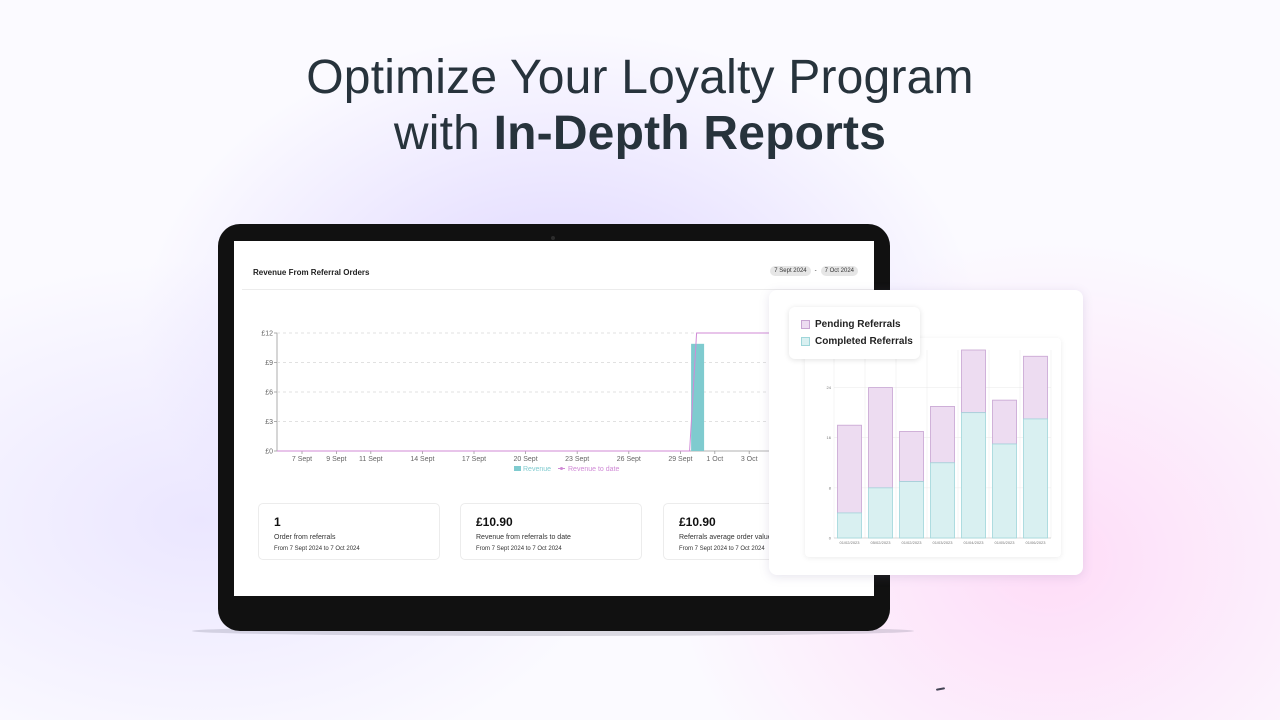 The height and width of the screenshot is (720, 1280). I want to click on x-tick-label: 26 Sept, so click(629, 459).